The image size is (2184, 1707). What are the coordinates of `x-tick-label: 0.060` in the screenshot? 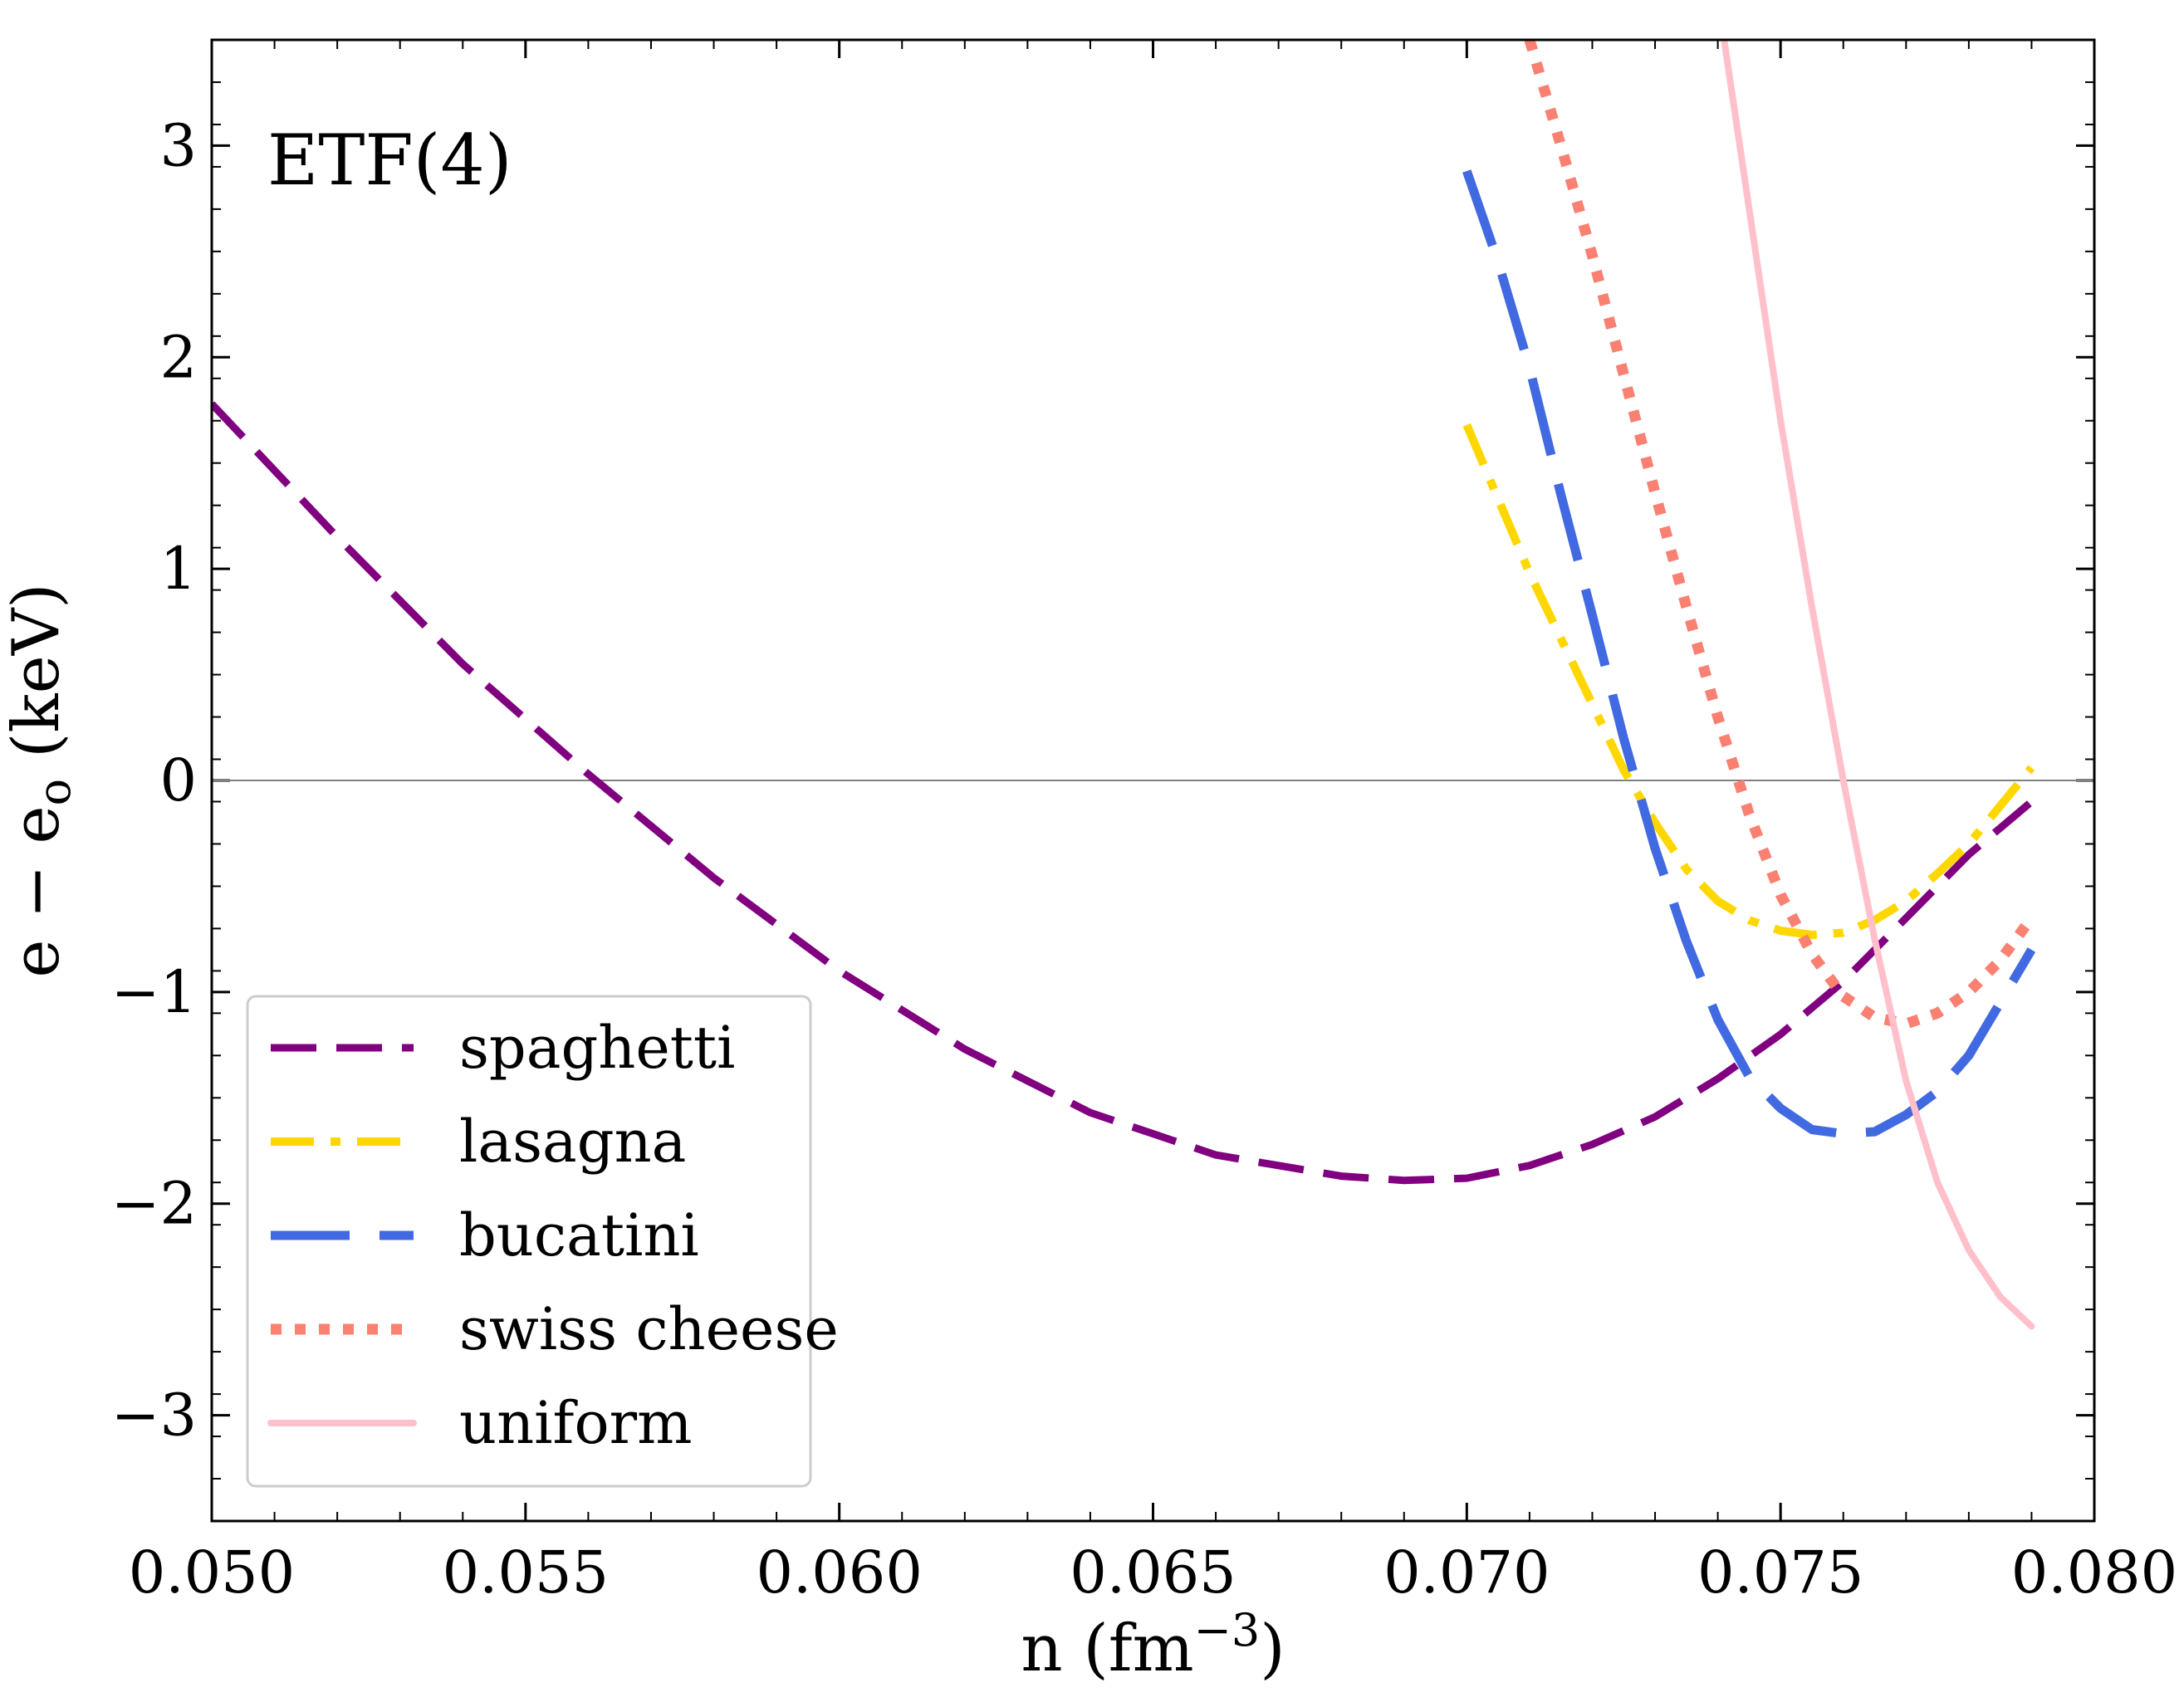 It's located at (839, 1573).